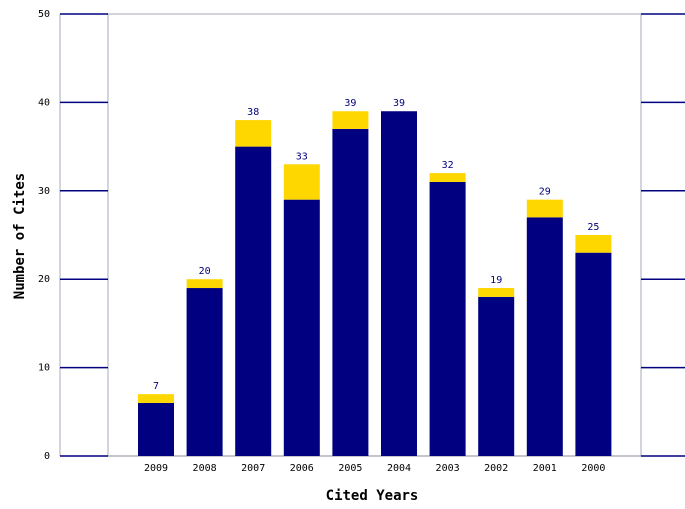 The width and height of the screenshot is (685, 509). What do you see at coordinates (593, 227) in the screenshot?
I see `data-label: 25` at bounding box center [593, 227].